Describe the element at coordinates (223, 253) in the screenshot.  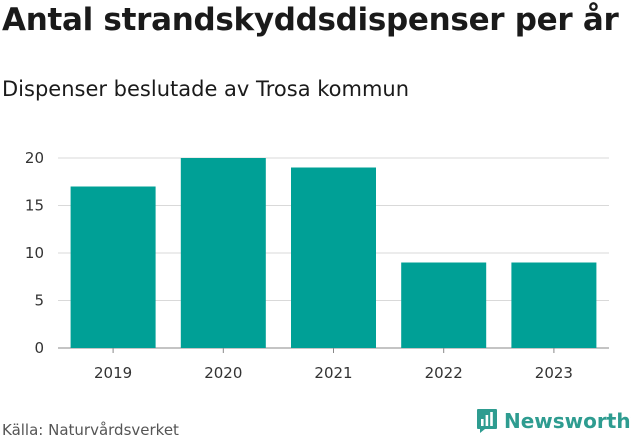
I see `bar-2020` at that location.